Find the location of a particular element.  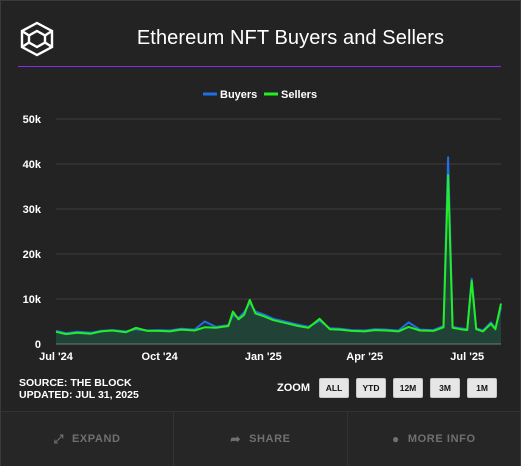

x-tick-label: Jul '25 is located at coordinates (467, 357).